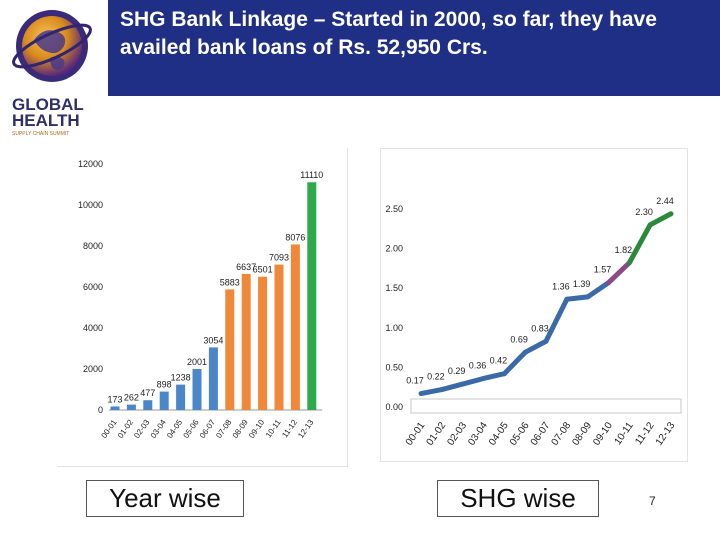 This screenshot has height=540, width=720. I want to click on logo-line2: HEALTH, so click(46, 120).